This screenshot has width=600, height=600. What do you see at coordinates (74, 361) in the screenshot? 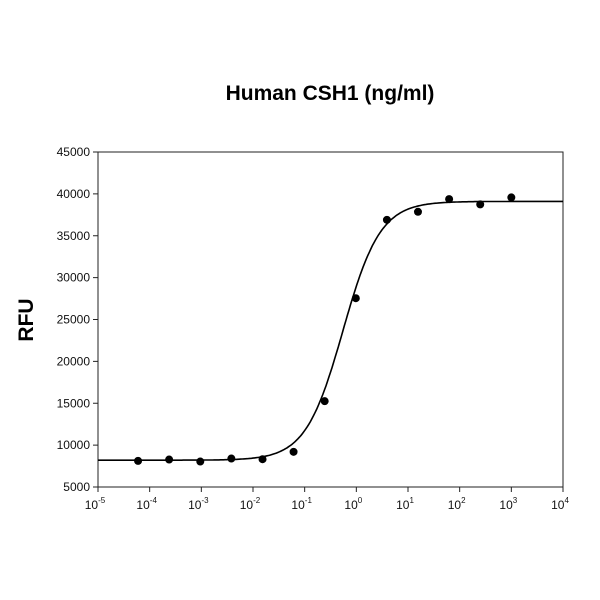
I see `y-tick-label: 20000` at bounding box center [74, 361].